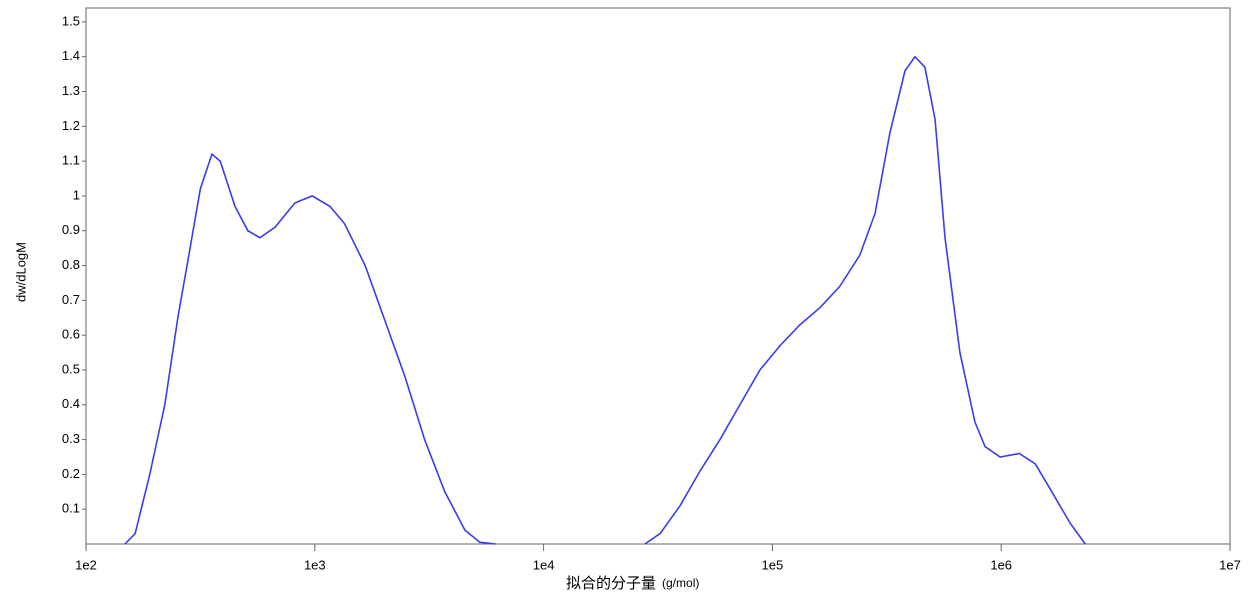 The image size is (1252, 601). I want to click on y-tick-label: 0.1, so click(71, 508).